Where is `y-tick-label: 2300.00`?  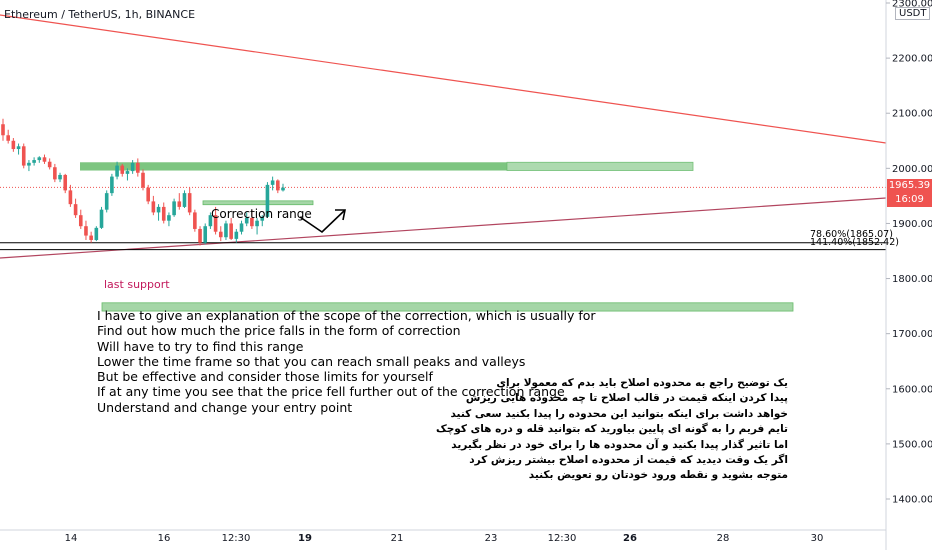
y-tick-label: 2300.00 is located at coordinates (912, 5).